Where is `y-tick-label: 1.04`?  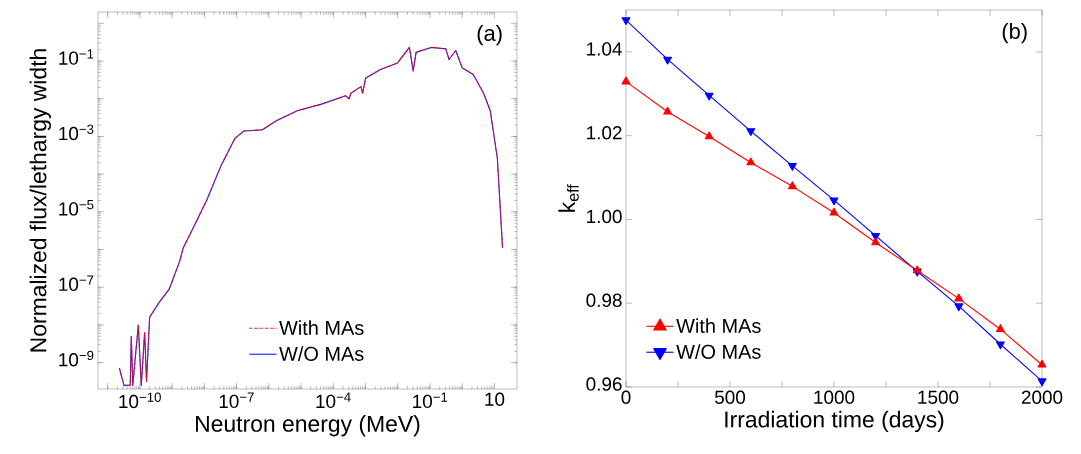
y-tick-label: 1.04 is located at coordinates (604, 49).